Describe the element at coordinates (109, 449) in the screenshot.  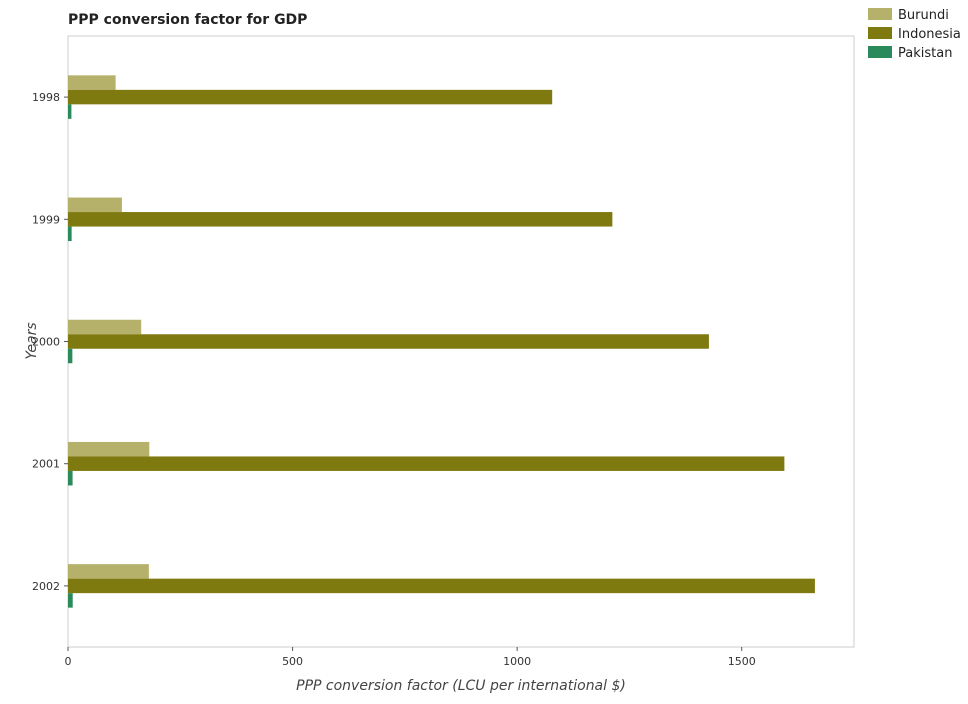
I see `bar-burundi-2001` at that location.